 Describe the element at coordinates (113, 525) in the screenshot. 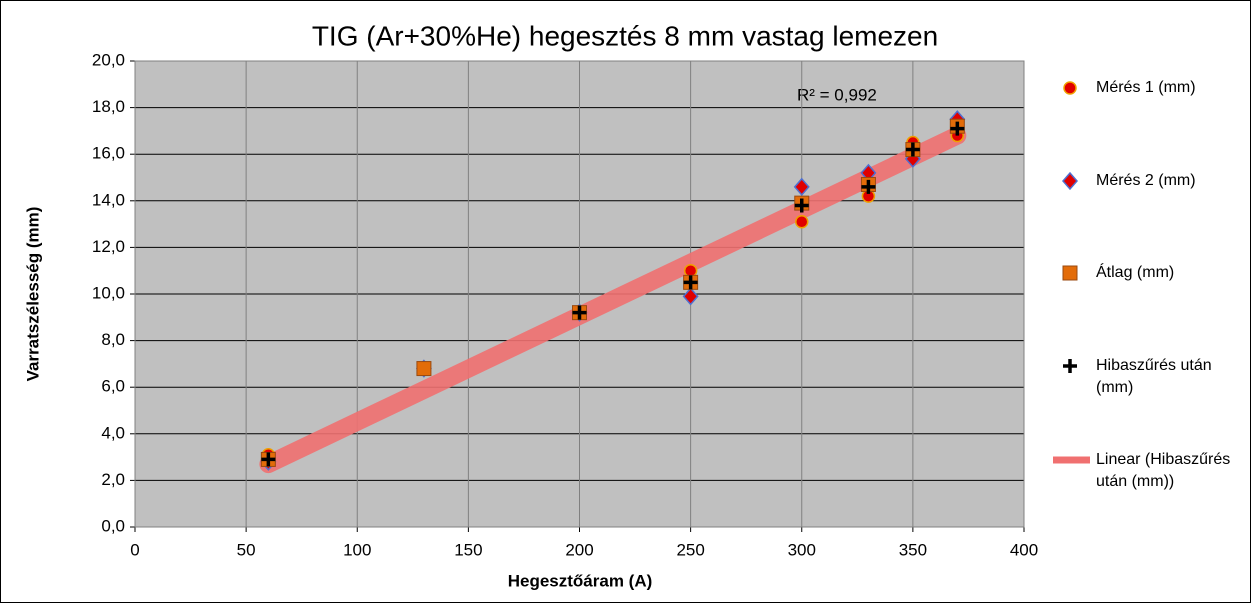

I see `y-tick-label: 0,0` at that location.